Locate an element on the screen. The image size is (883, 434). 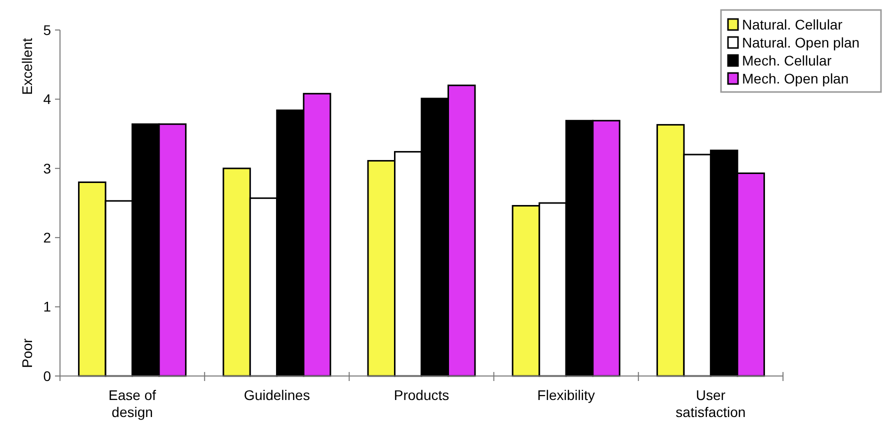
legend-label: Mech. Cellular is located at coordinates (787, 60).